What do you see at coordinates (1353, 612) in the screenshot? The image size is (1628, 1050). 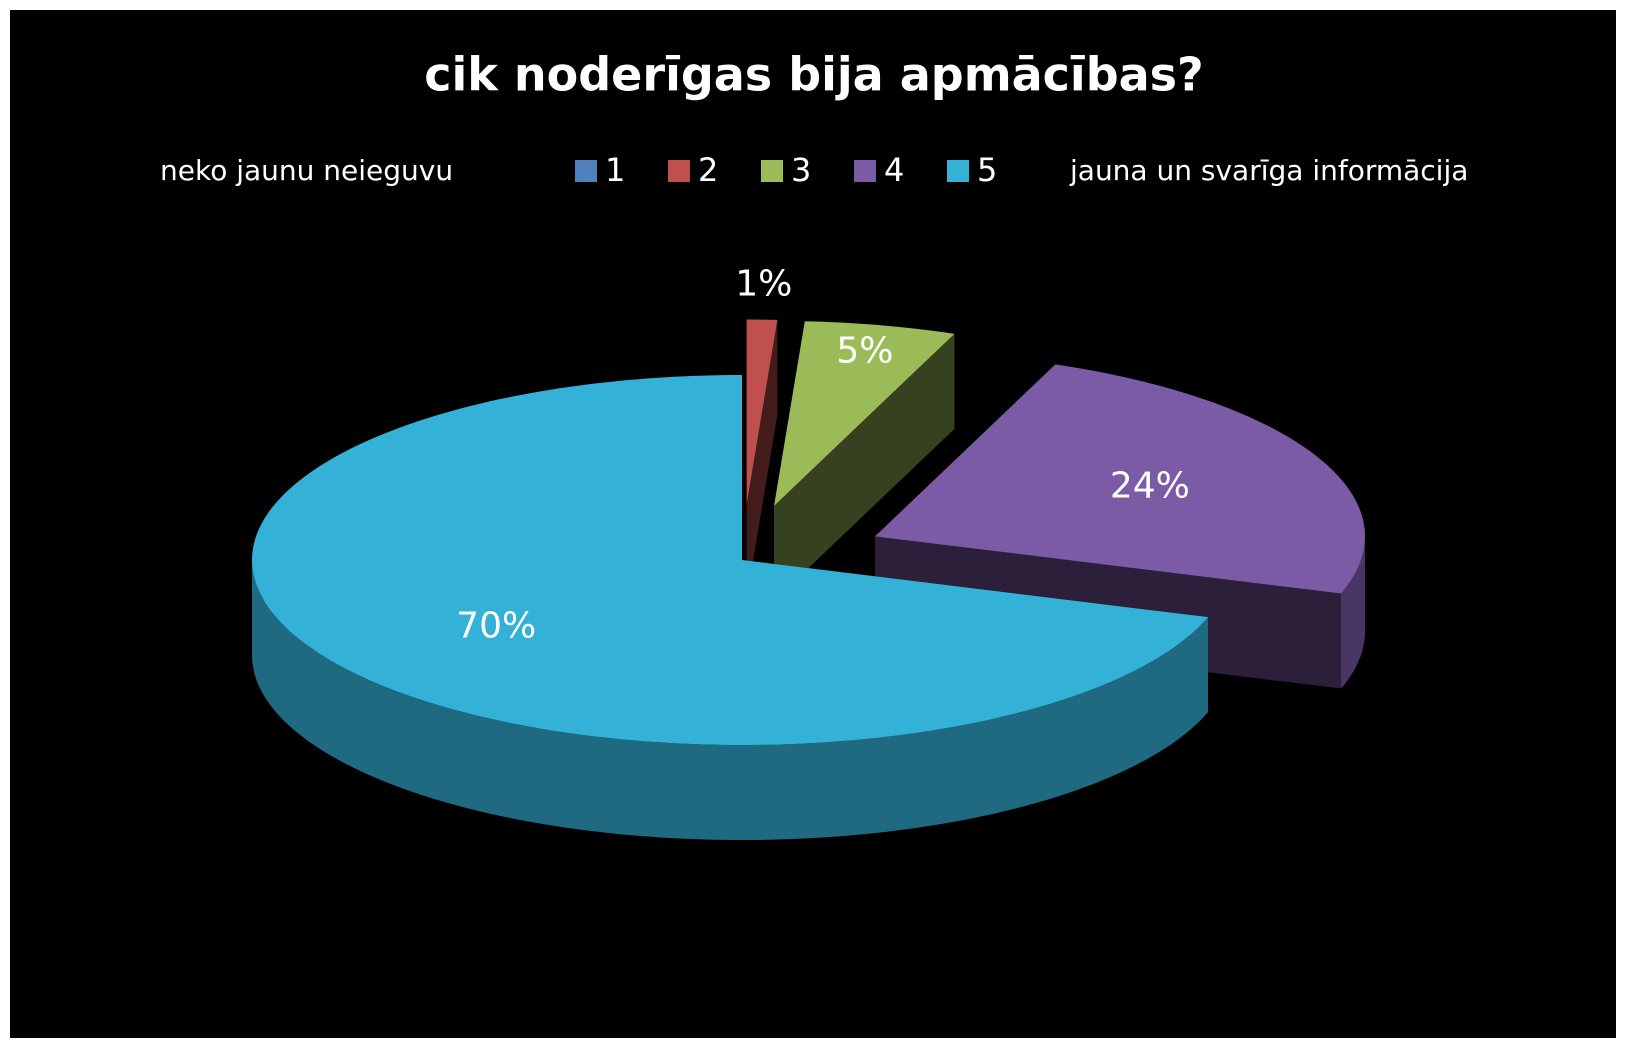 I see `slice-side` at bounding box center [1353, 612].